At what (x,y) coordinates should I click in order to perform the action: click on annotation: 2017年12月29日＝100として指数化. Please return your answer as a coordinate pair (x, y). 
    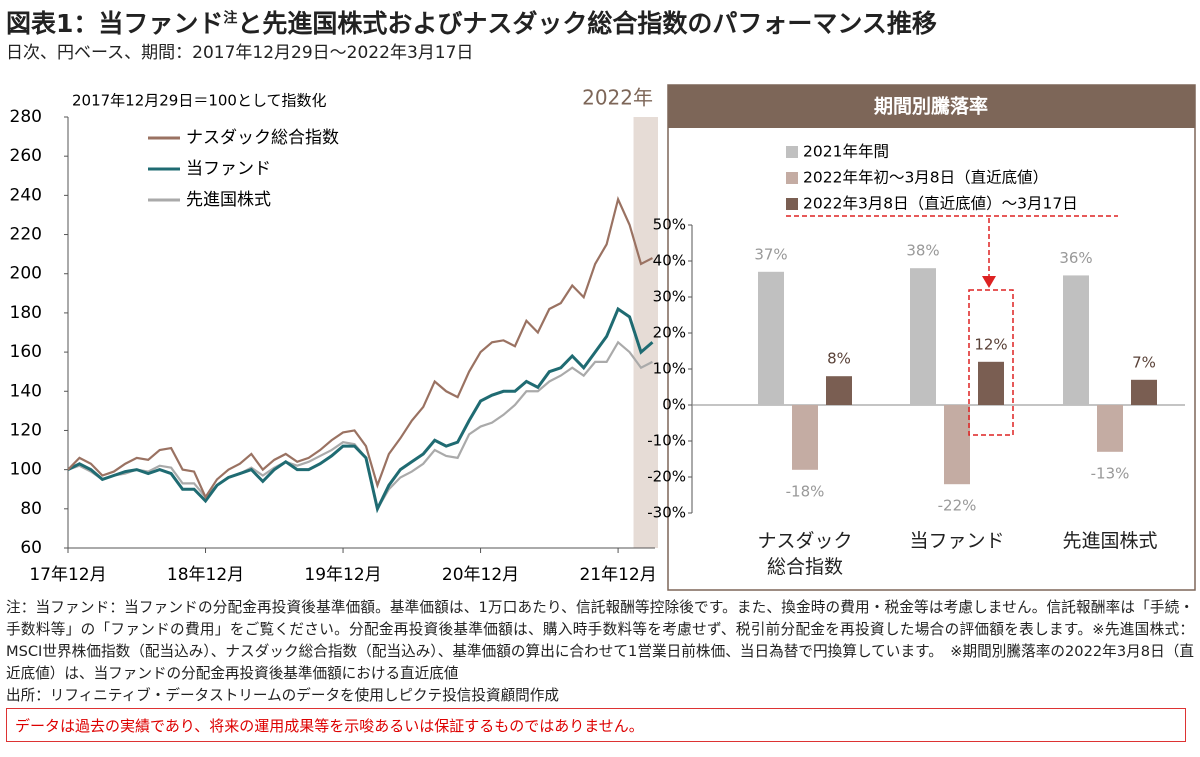
    Looking at the image, I should click on (199, 101).